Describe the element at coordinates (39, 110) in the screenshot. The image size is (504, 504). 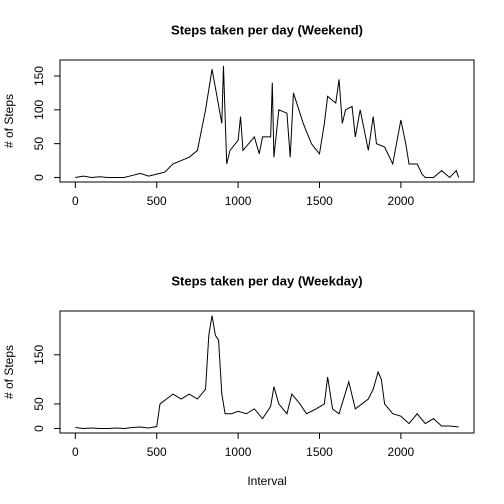
I see `y-tick-label: 100` at that location.